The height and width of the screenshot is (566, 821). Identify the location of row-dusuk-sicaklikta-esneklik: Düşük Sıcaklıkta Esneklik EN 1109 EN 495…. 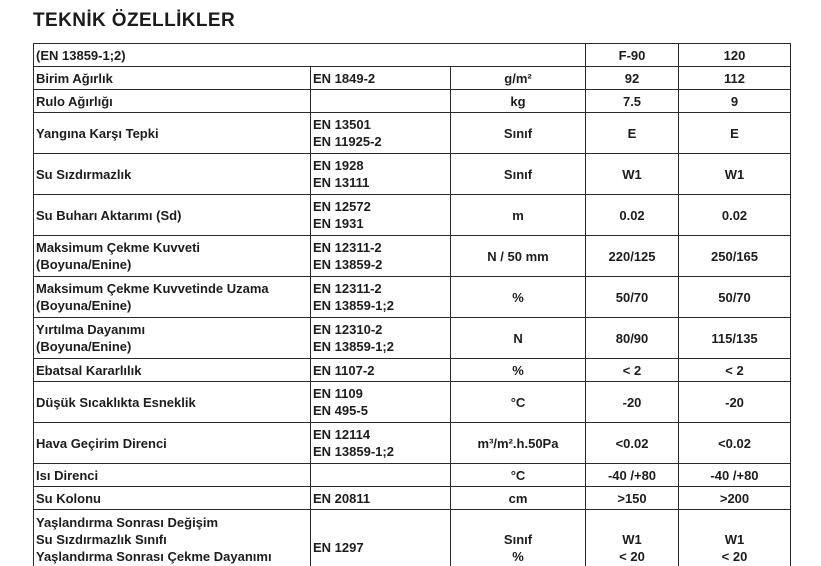
(412, 402).